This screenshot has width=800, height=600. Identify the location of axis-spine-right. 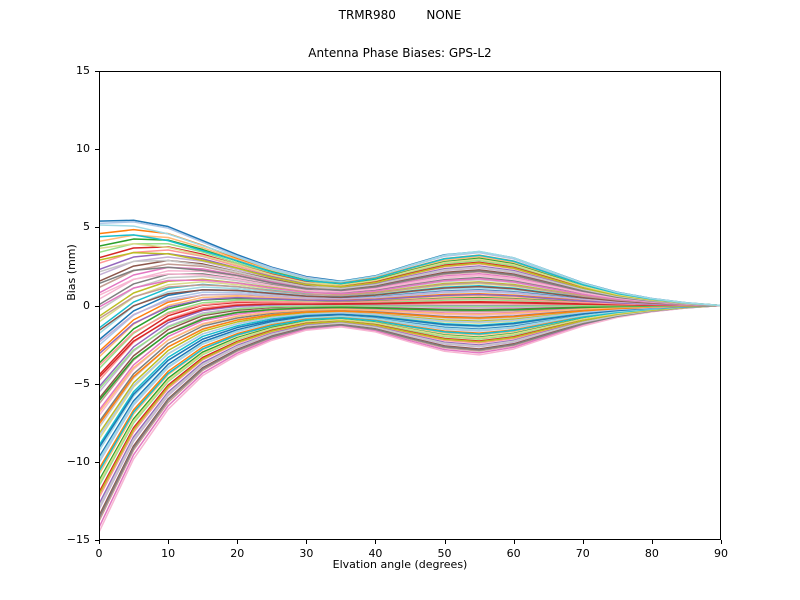
(720, 305).